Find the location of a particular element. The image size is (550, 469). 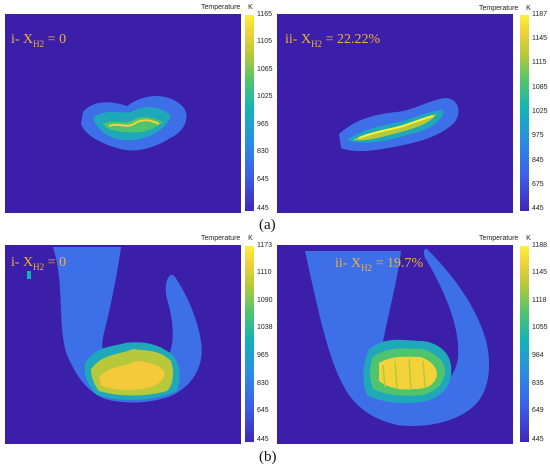

colorbar-tick: 1118 is located at coordinates (539, 300).